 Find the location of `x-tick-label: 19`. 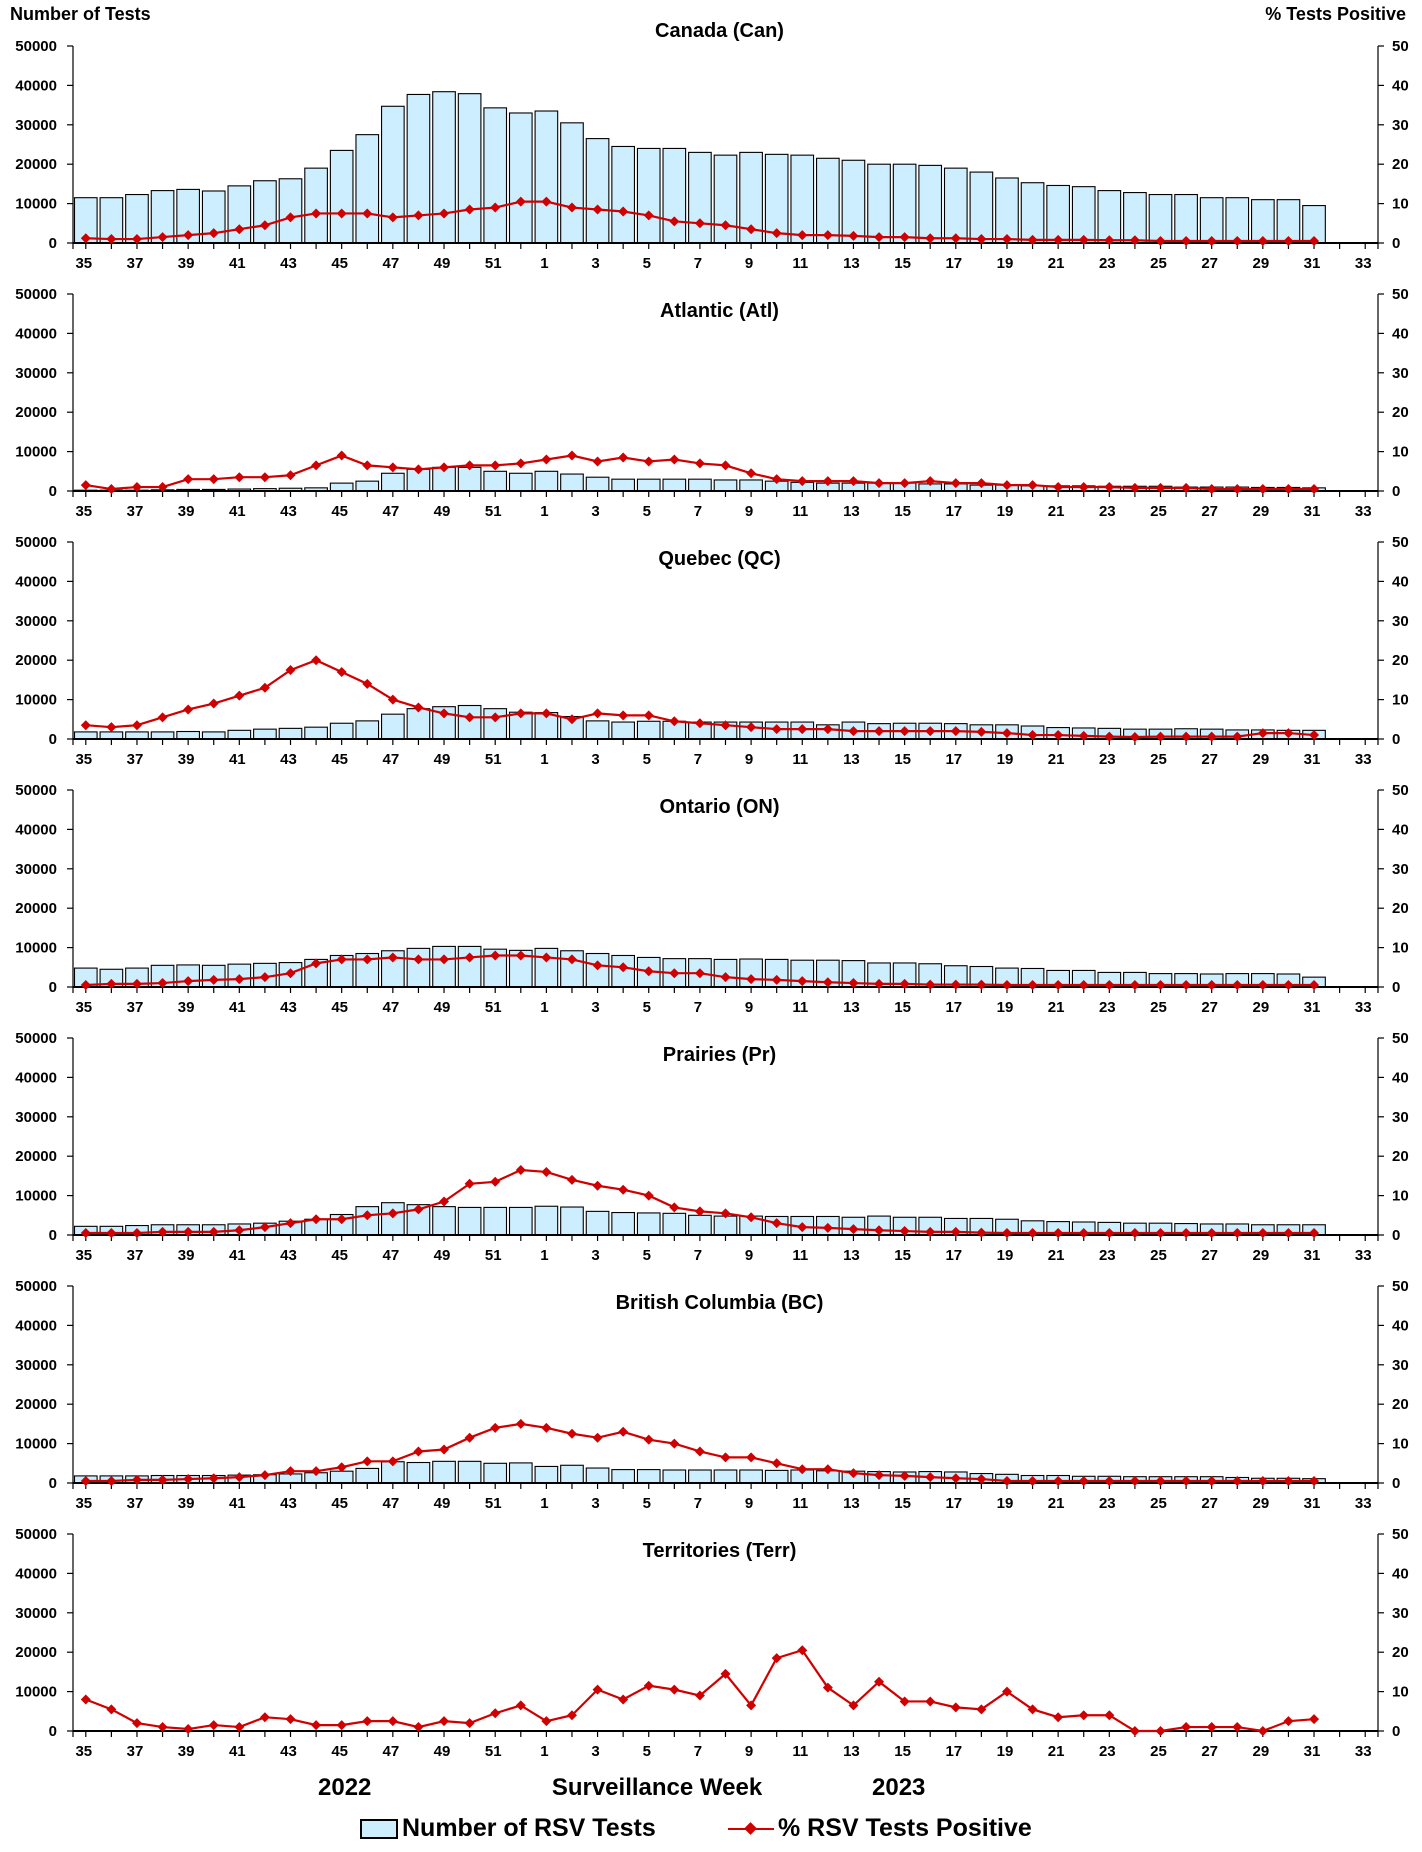

x-tick-label: 19 is located at coordinates (1005, 1007).